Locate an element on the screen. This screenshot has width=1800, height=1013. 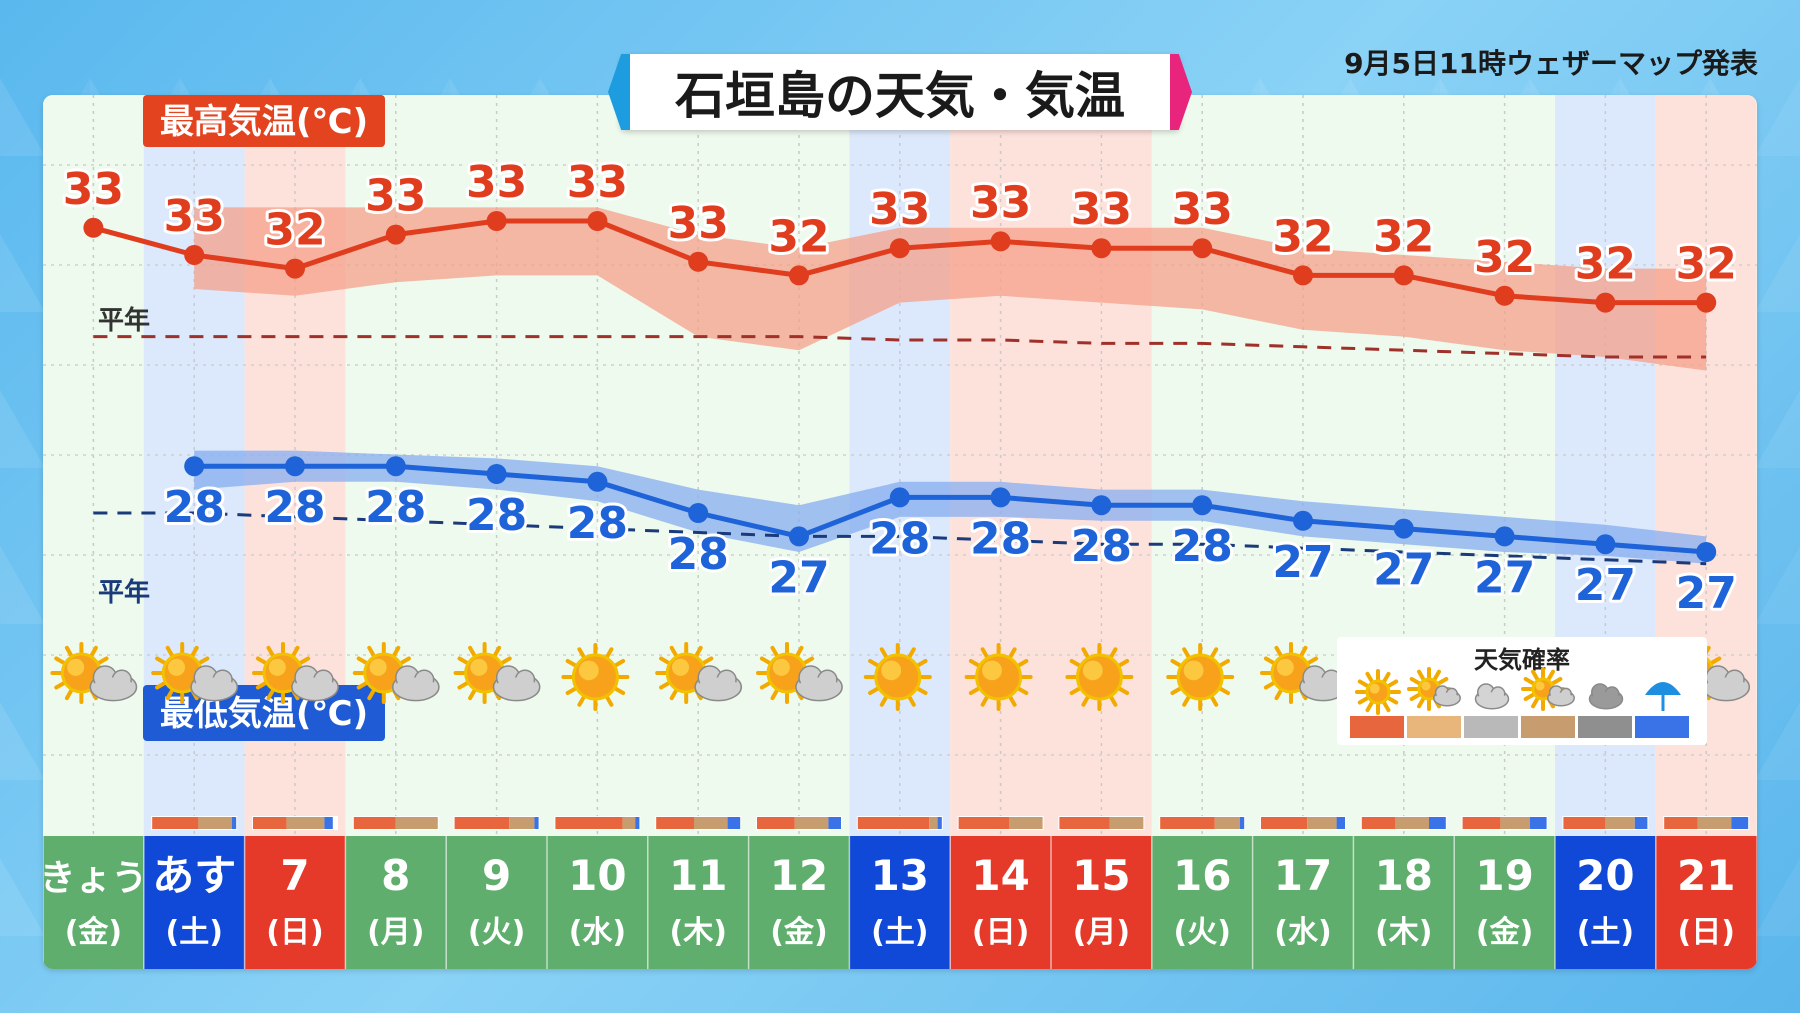
normal-high-label: 平年 is located at coordinates (124, 320).